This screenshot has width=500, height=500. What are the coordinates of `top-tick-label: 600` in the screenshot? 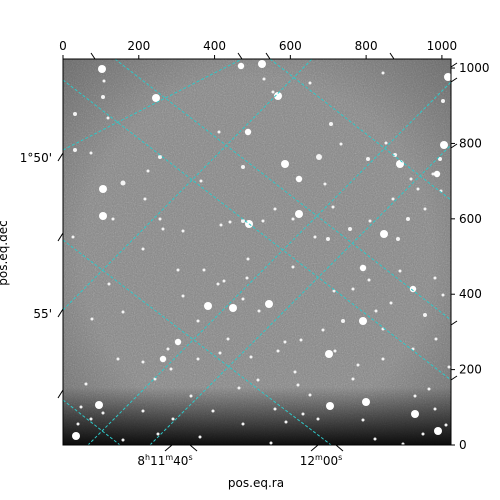 It's located at (290, 46).